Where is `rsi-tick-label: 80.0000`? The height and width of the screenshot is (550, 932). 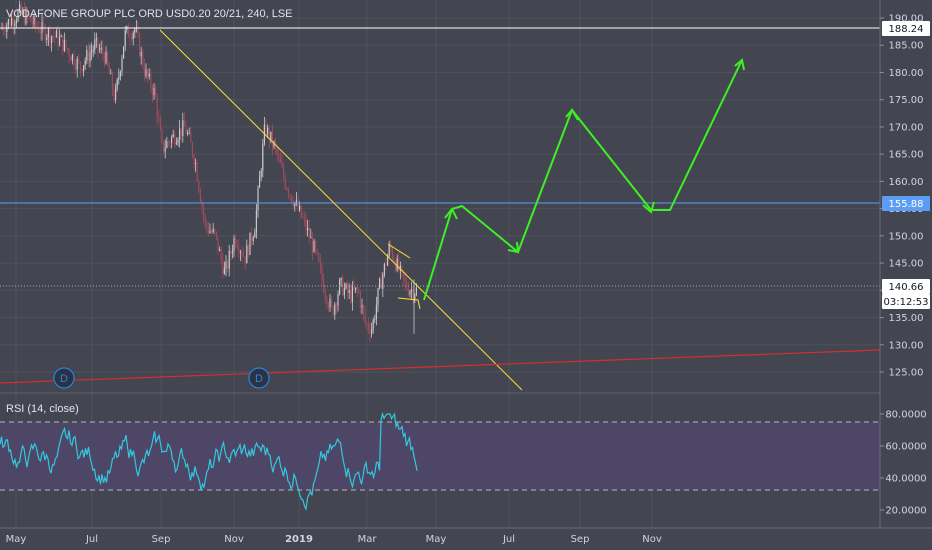 rsi-tick-label: 80.0000 is located at coordinates (905, 415).